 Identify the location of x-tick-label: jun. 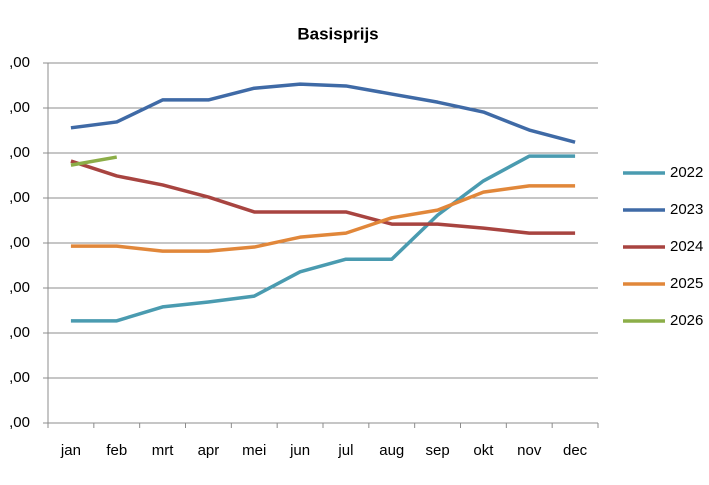
(299, 450).